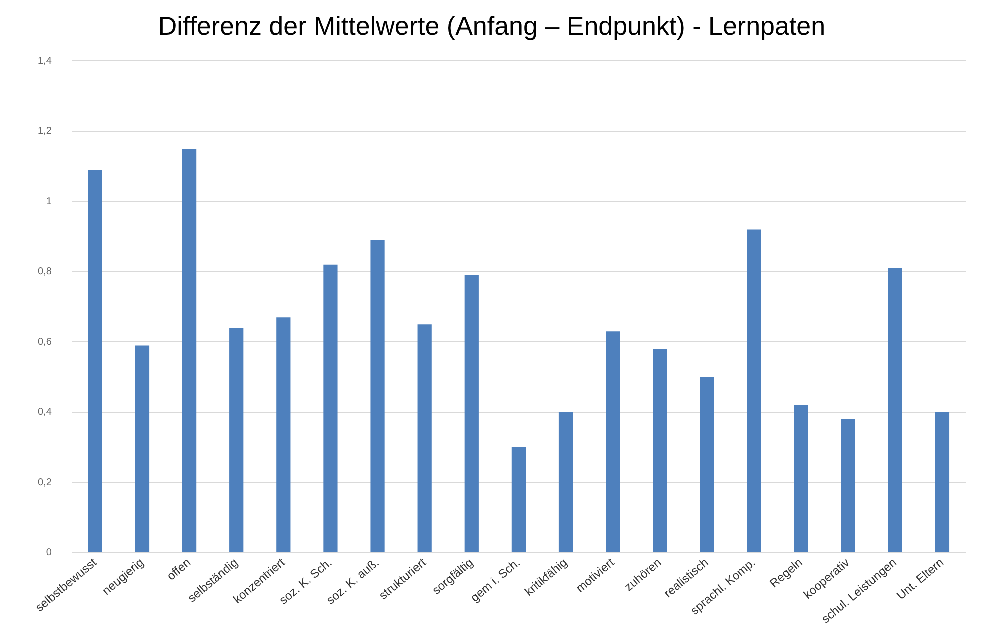 The image size is (994, 642). What do you see at coordinates (45, 272) in the screenshot?
I see `y-tick-label: 0,8` at bounding box center [45, 272].